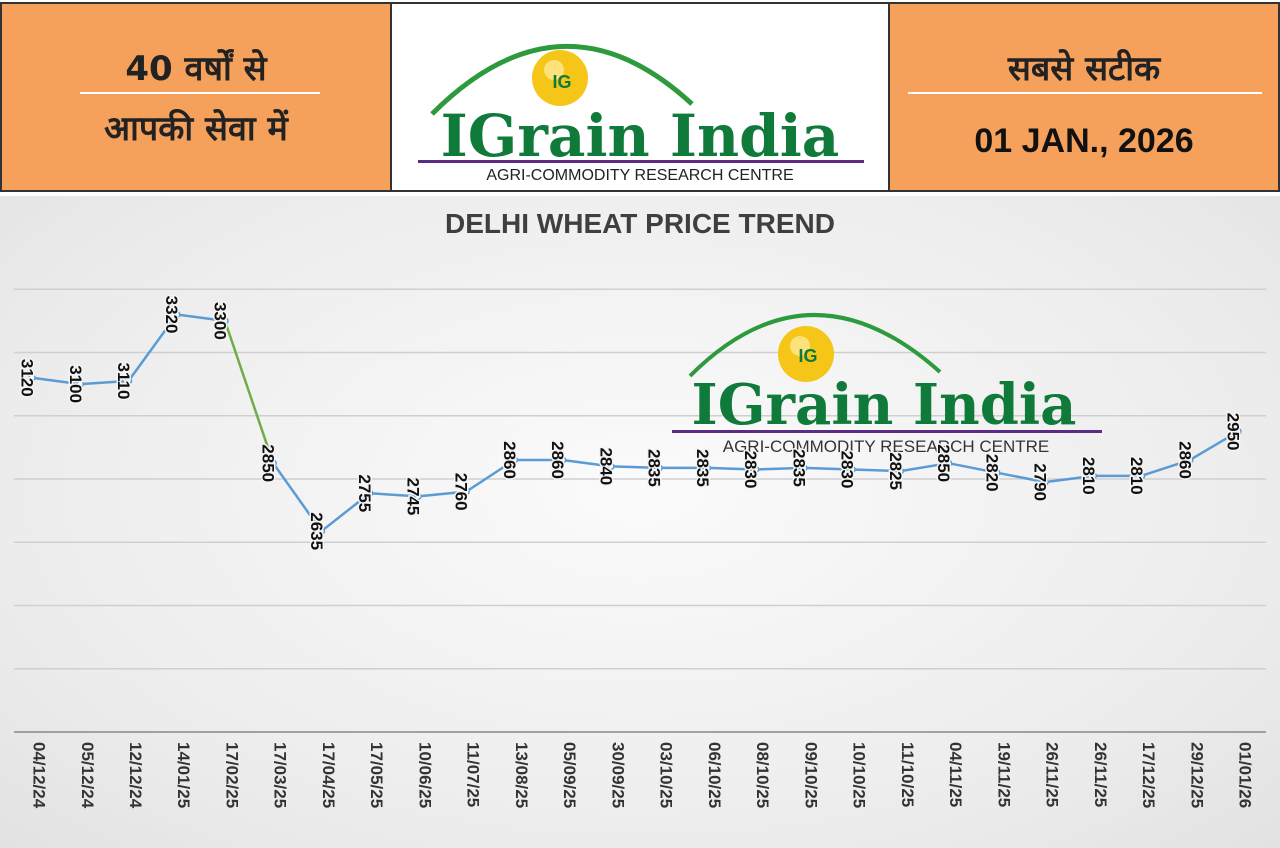  I want to click on x-tick-label: 30/09/25, so click(617, 775).